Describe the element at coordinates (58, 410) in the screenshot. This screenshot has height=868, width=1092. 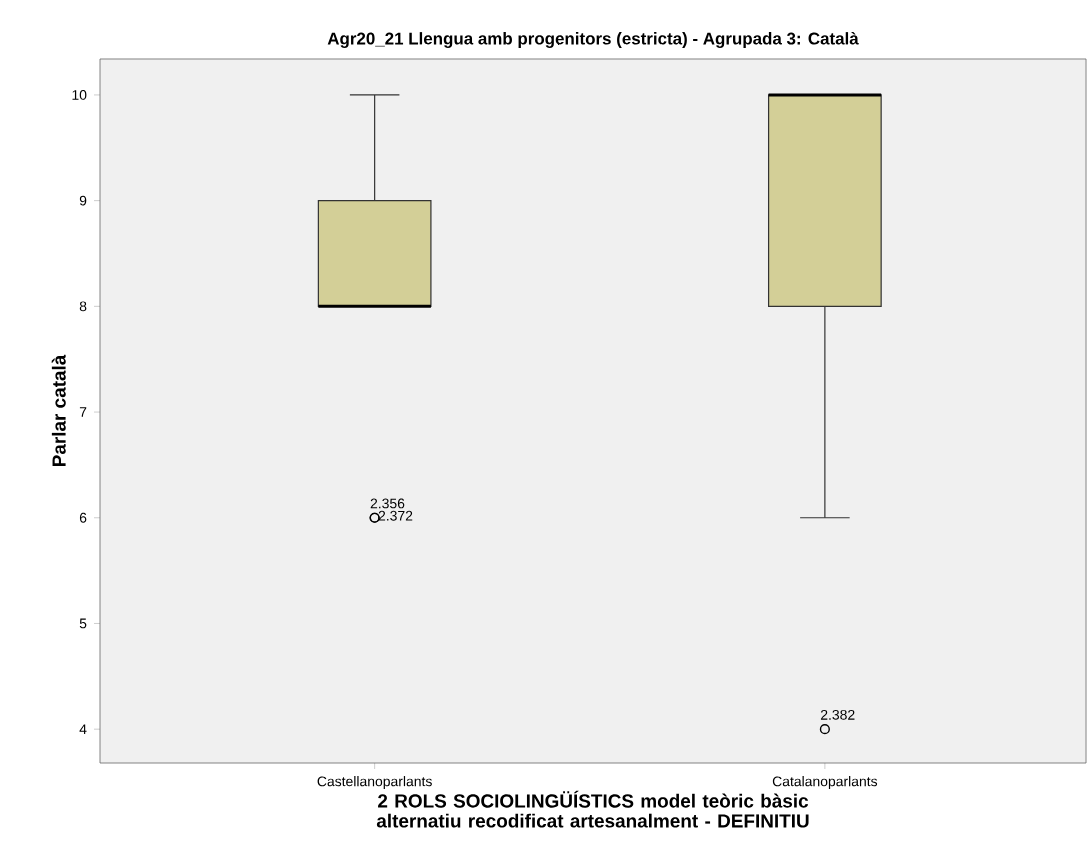
I see `y-axis-title: Parlar català` at that location.